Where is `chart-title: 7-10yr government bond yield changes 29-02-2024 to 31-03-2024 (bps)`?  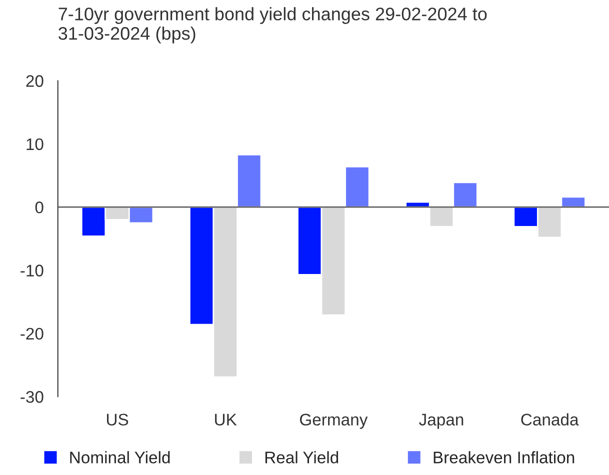 chart-title: 7-10yr government bond yield changes 29-02-2024 to 31-03-2024 (bps) is located at coordinates (272, 25).